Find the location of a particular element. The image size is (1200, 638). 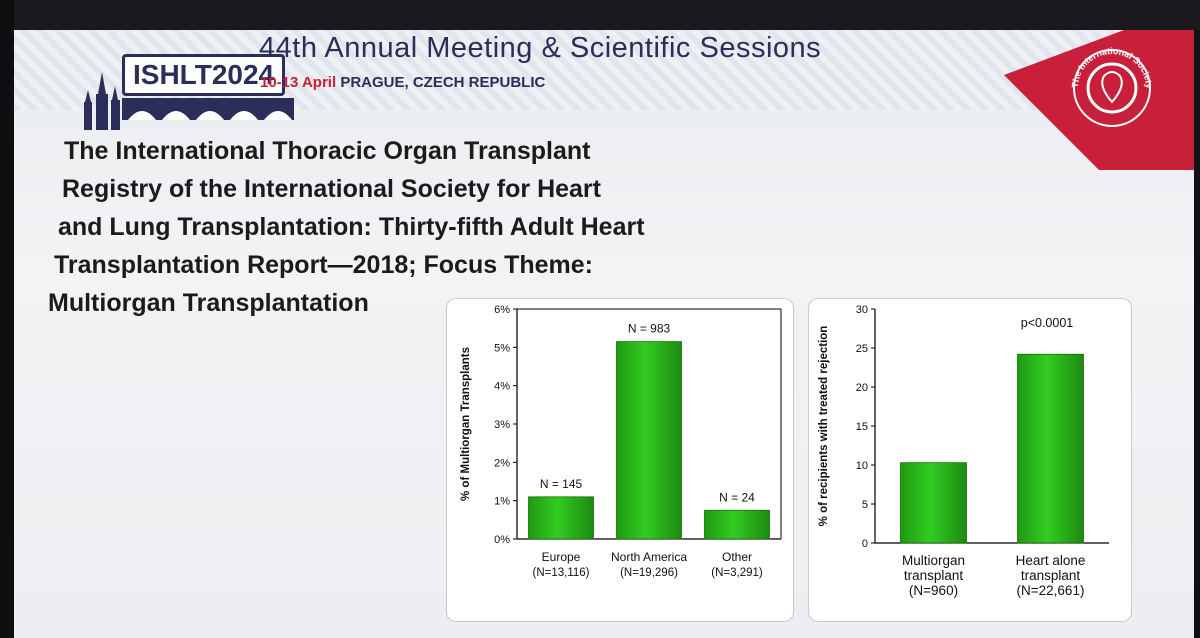

x-tick-sublabel: (N=19,296) is located at coordinates (649, 573).